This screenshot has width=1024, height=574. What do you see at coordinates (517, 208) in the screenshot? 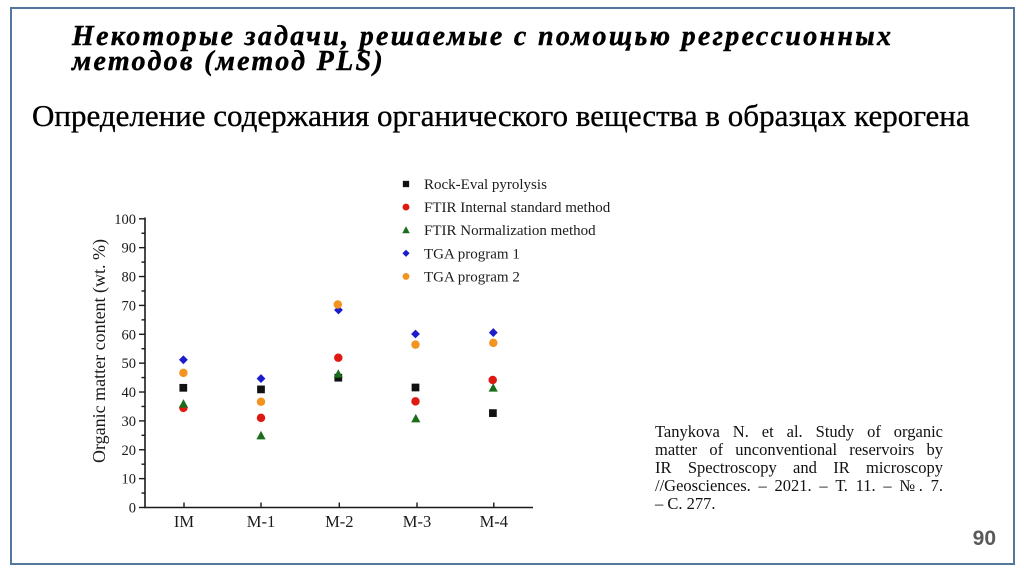
I see `svg-text: FTIR Internal standard method` at bounding box center [517, 208].